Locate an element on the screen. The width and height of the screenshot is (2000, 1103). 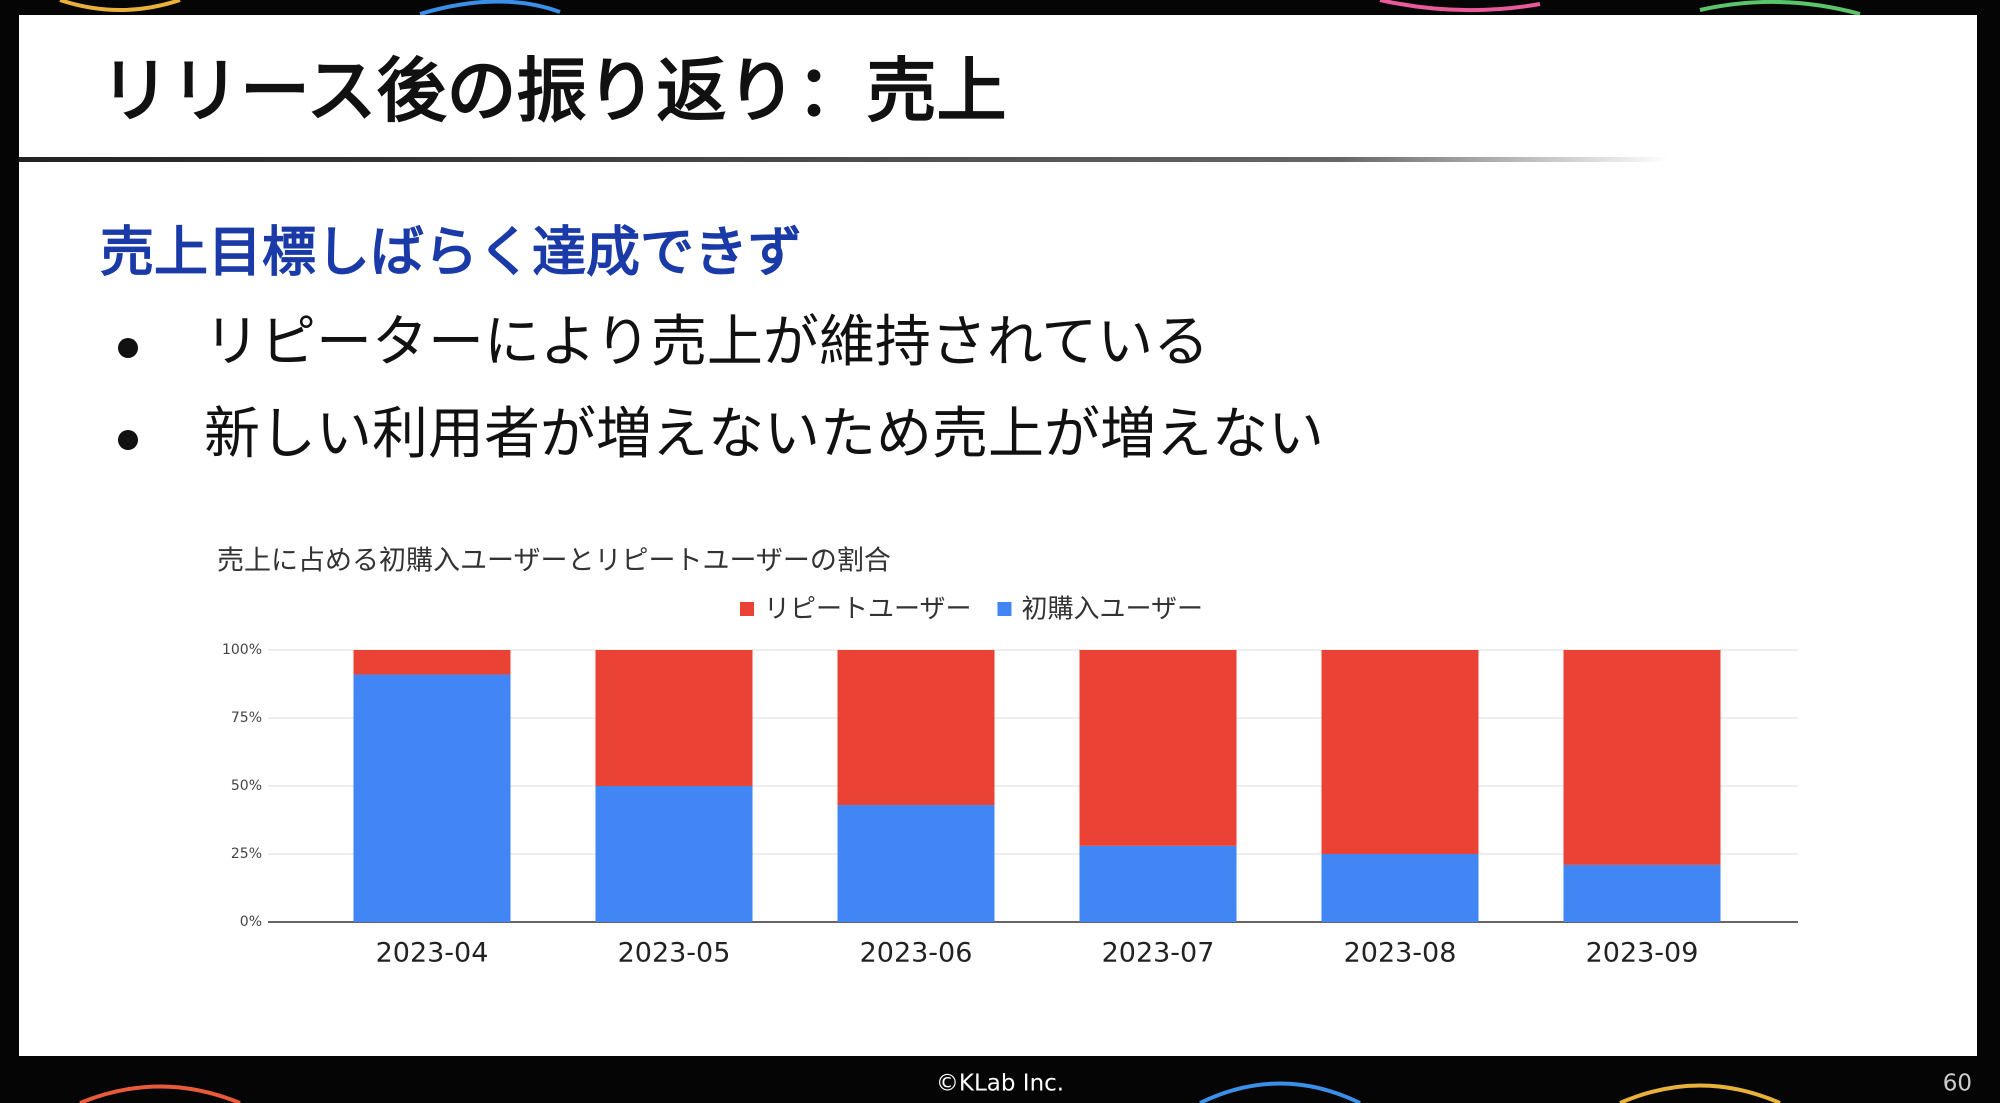
x-tick-label: 2023-06 is located at coordinates (916, 953).